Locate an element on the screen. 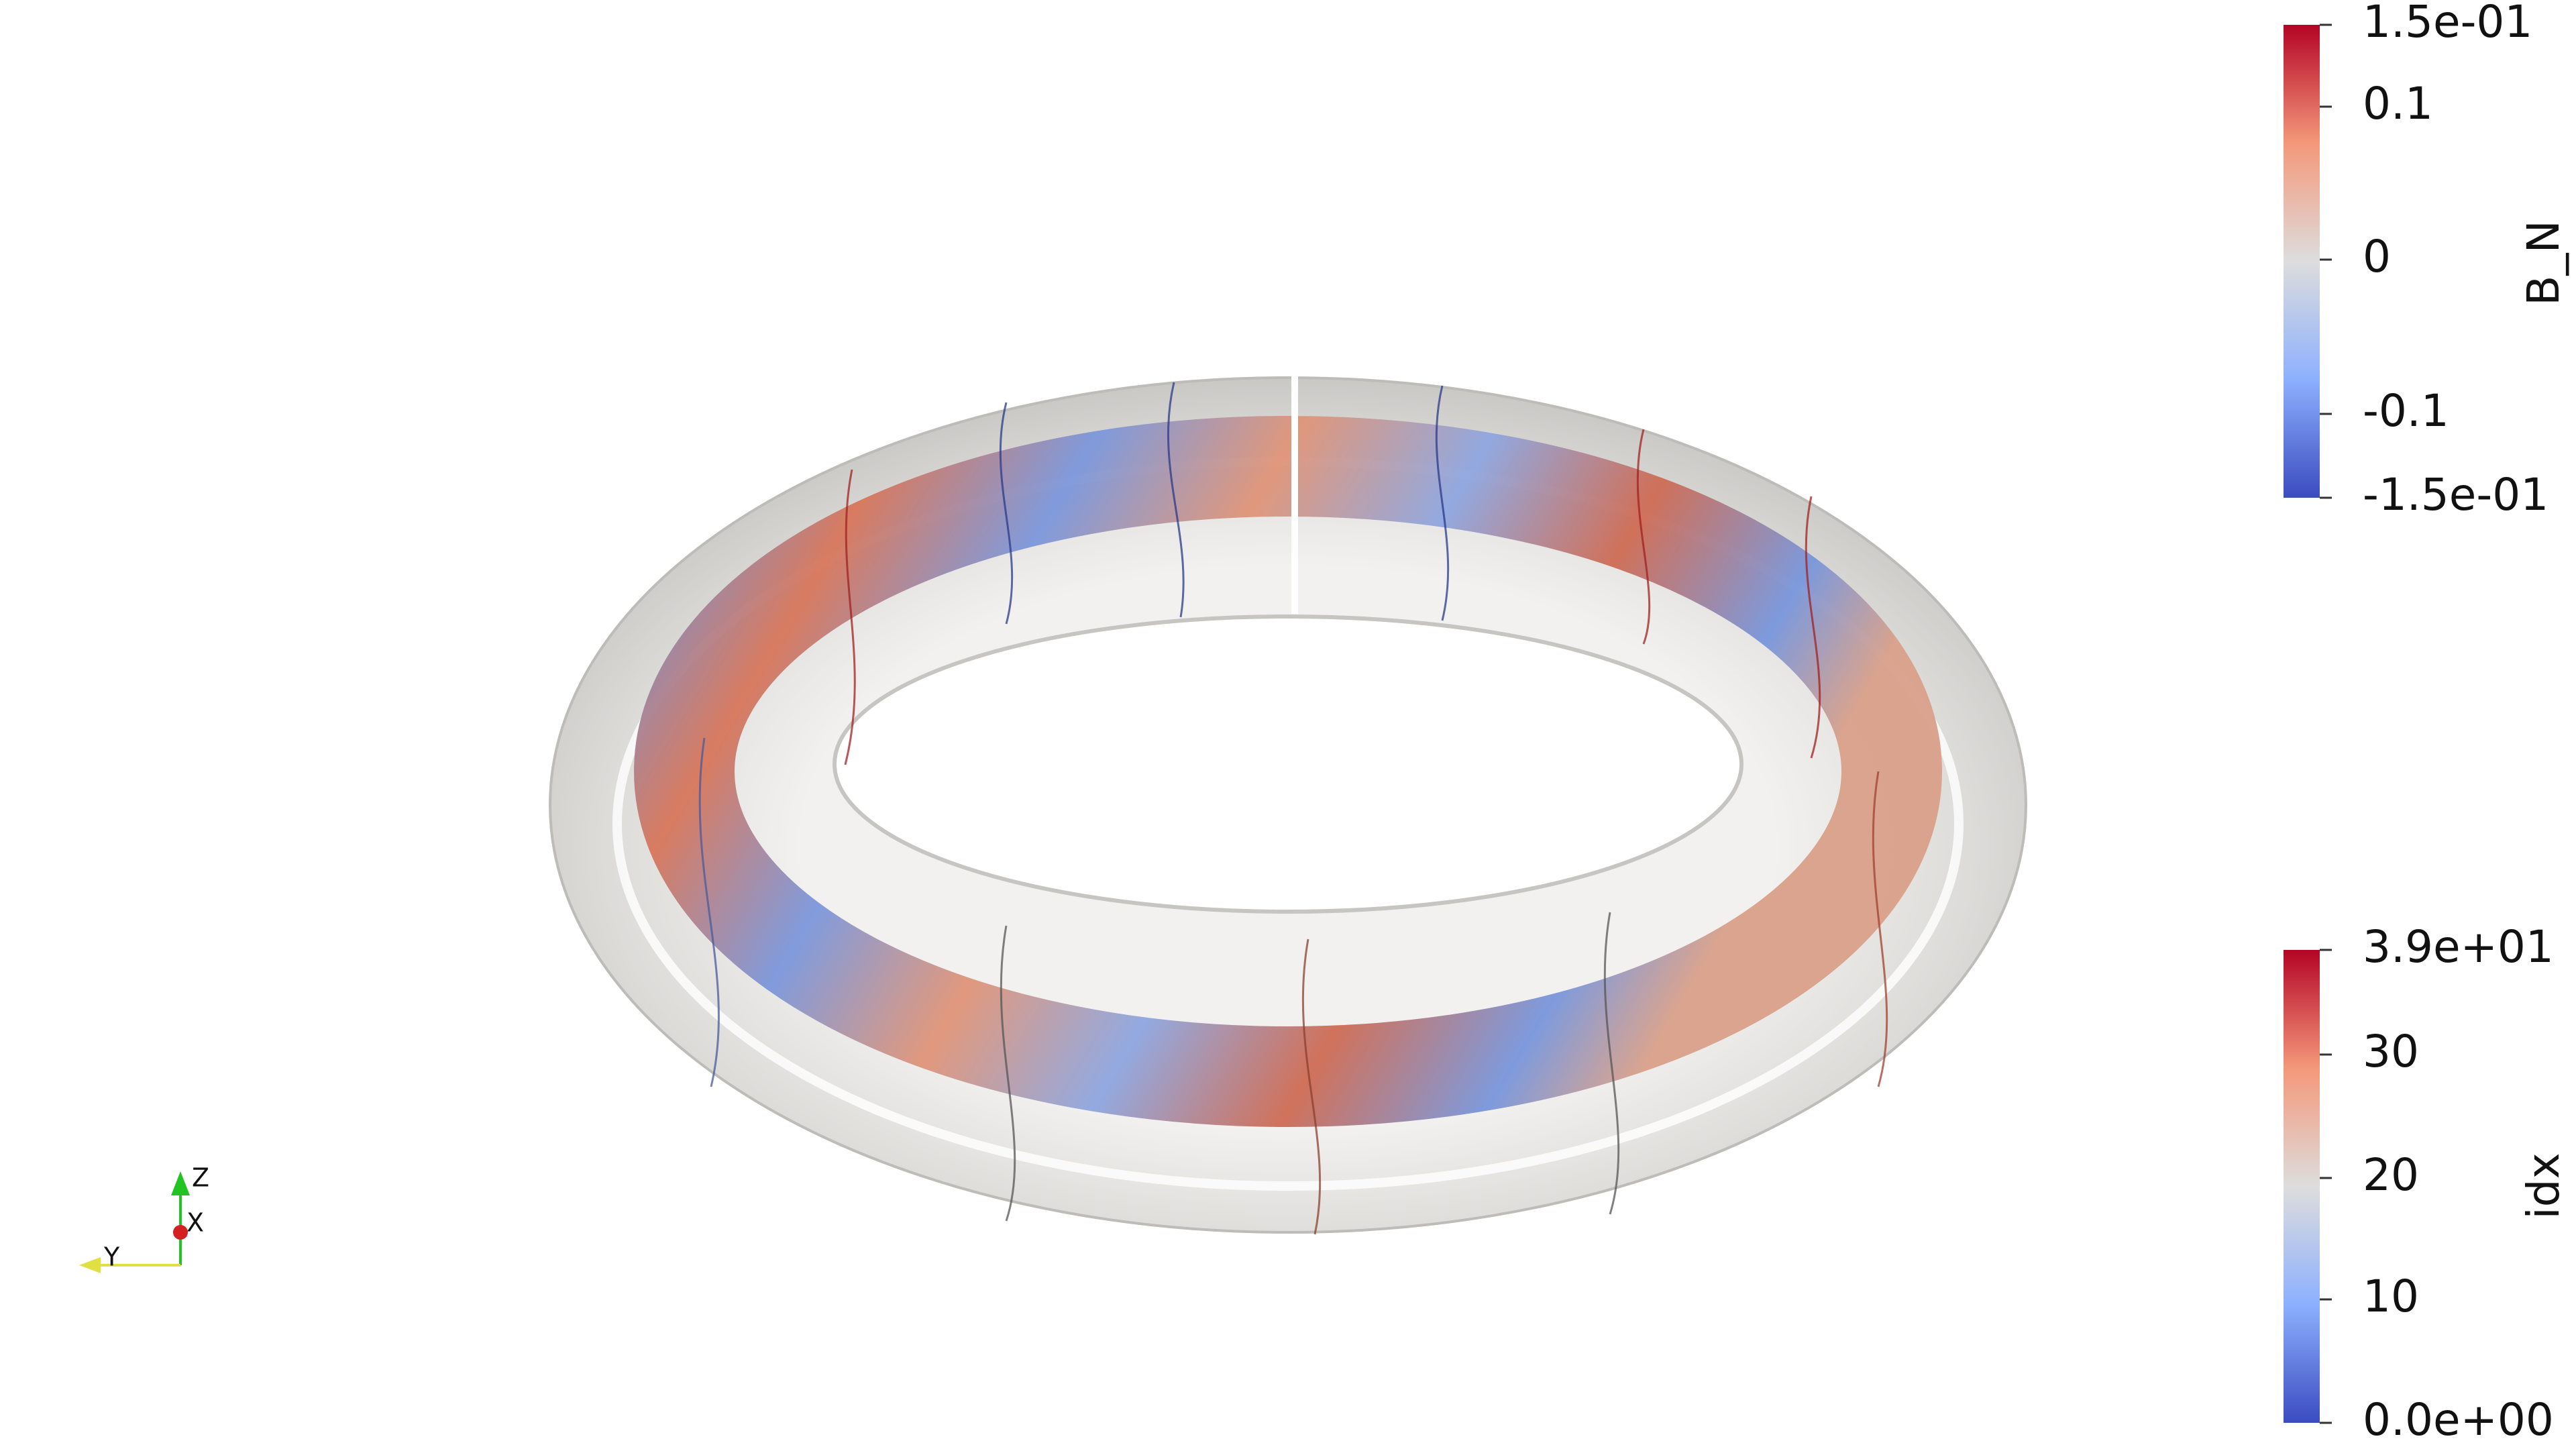 Image resolution: width=2576 pixels, height=1449 pixels. colorbar-label: 1.5e-01 is located at coordinates (2447, 24).